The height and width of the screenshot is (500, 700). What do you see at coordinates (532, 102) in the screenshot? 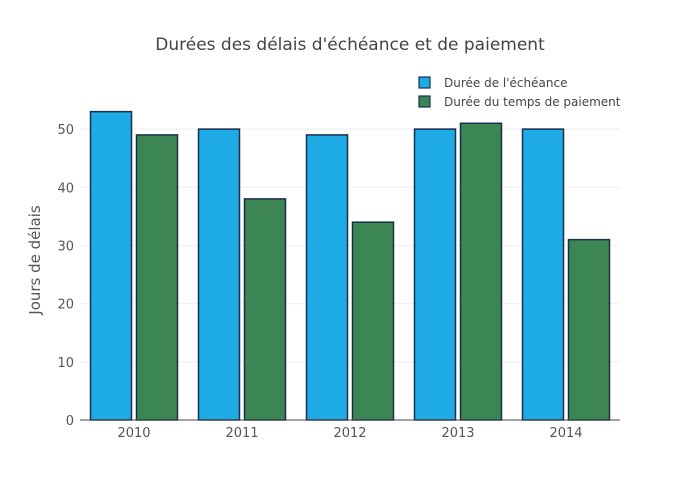
I see `legend-label: Durée du temps de paiement` at bounding box center [532, 102].